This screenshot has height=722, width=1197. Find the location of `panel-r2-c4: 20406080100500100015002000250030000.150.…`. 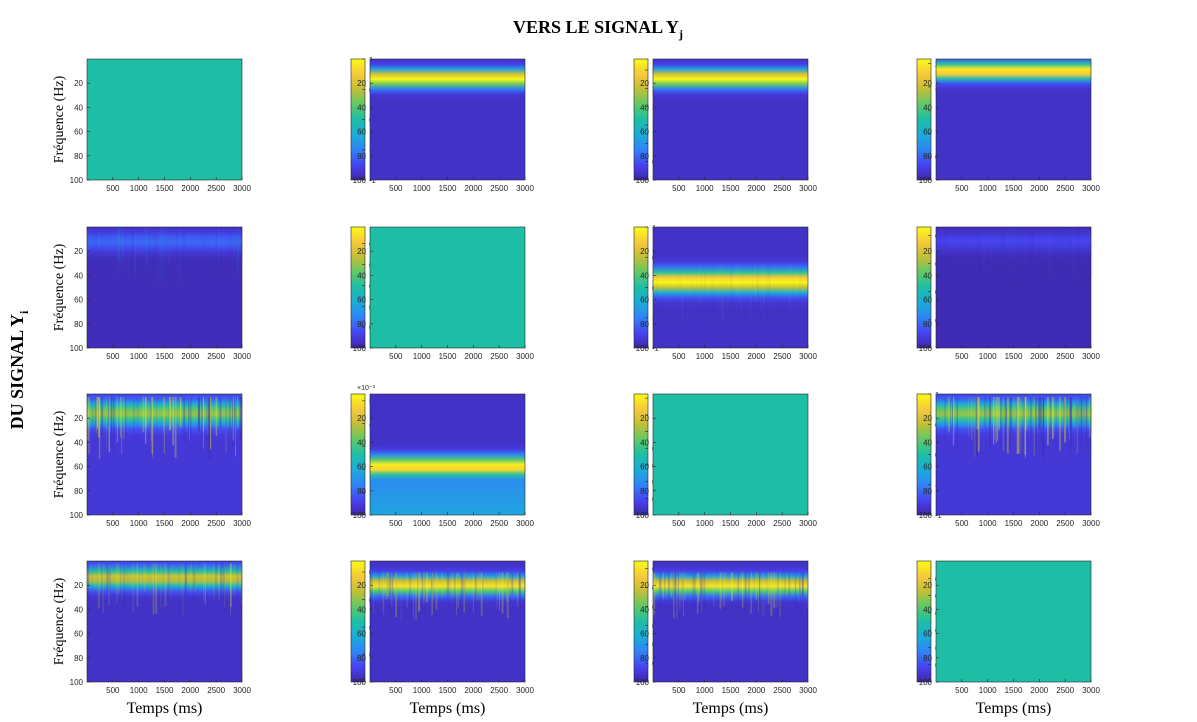

panel-r2-c4: 20406080100500100015002000250030000.150.… is located at coordinates (1009, 293).